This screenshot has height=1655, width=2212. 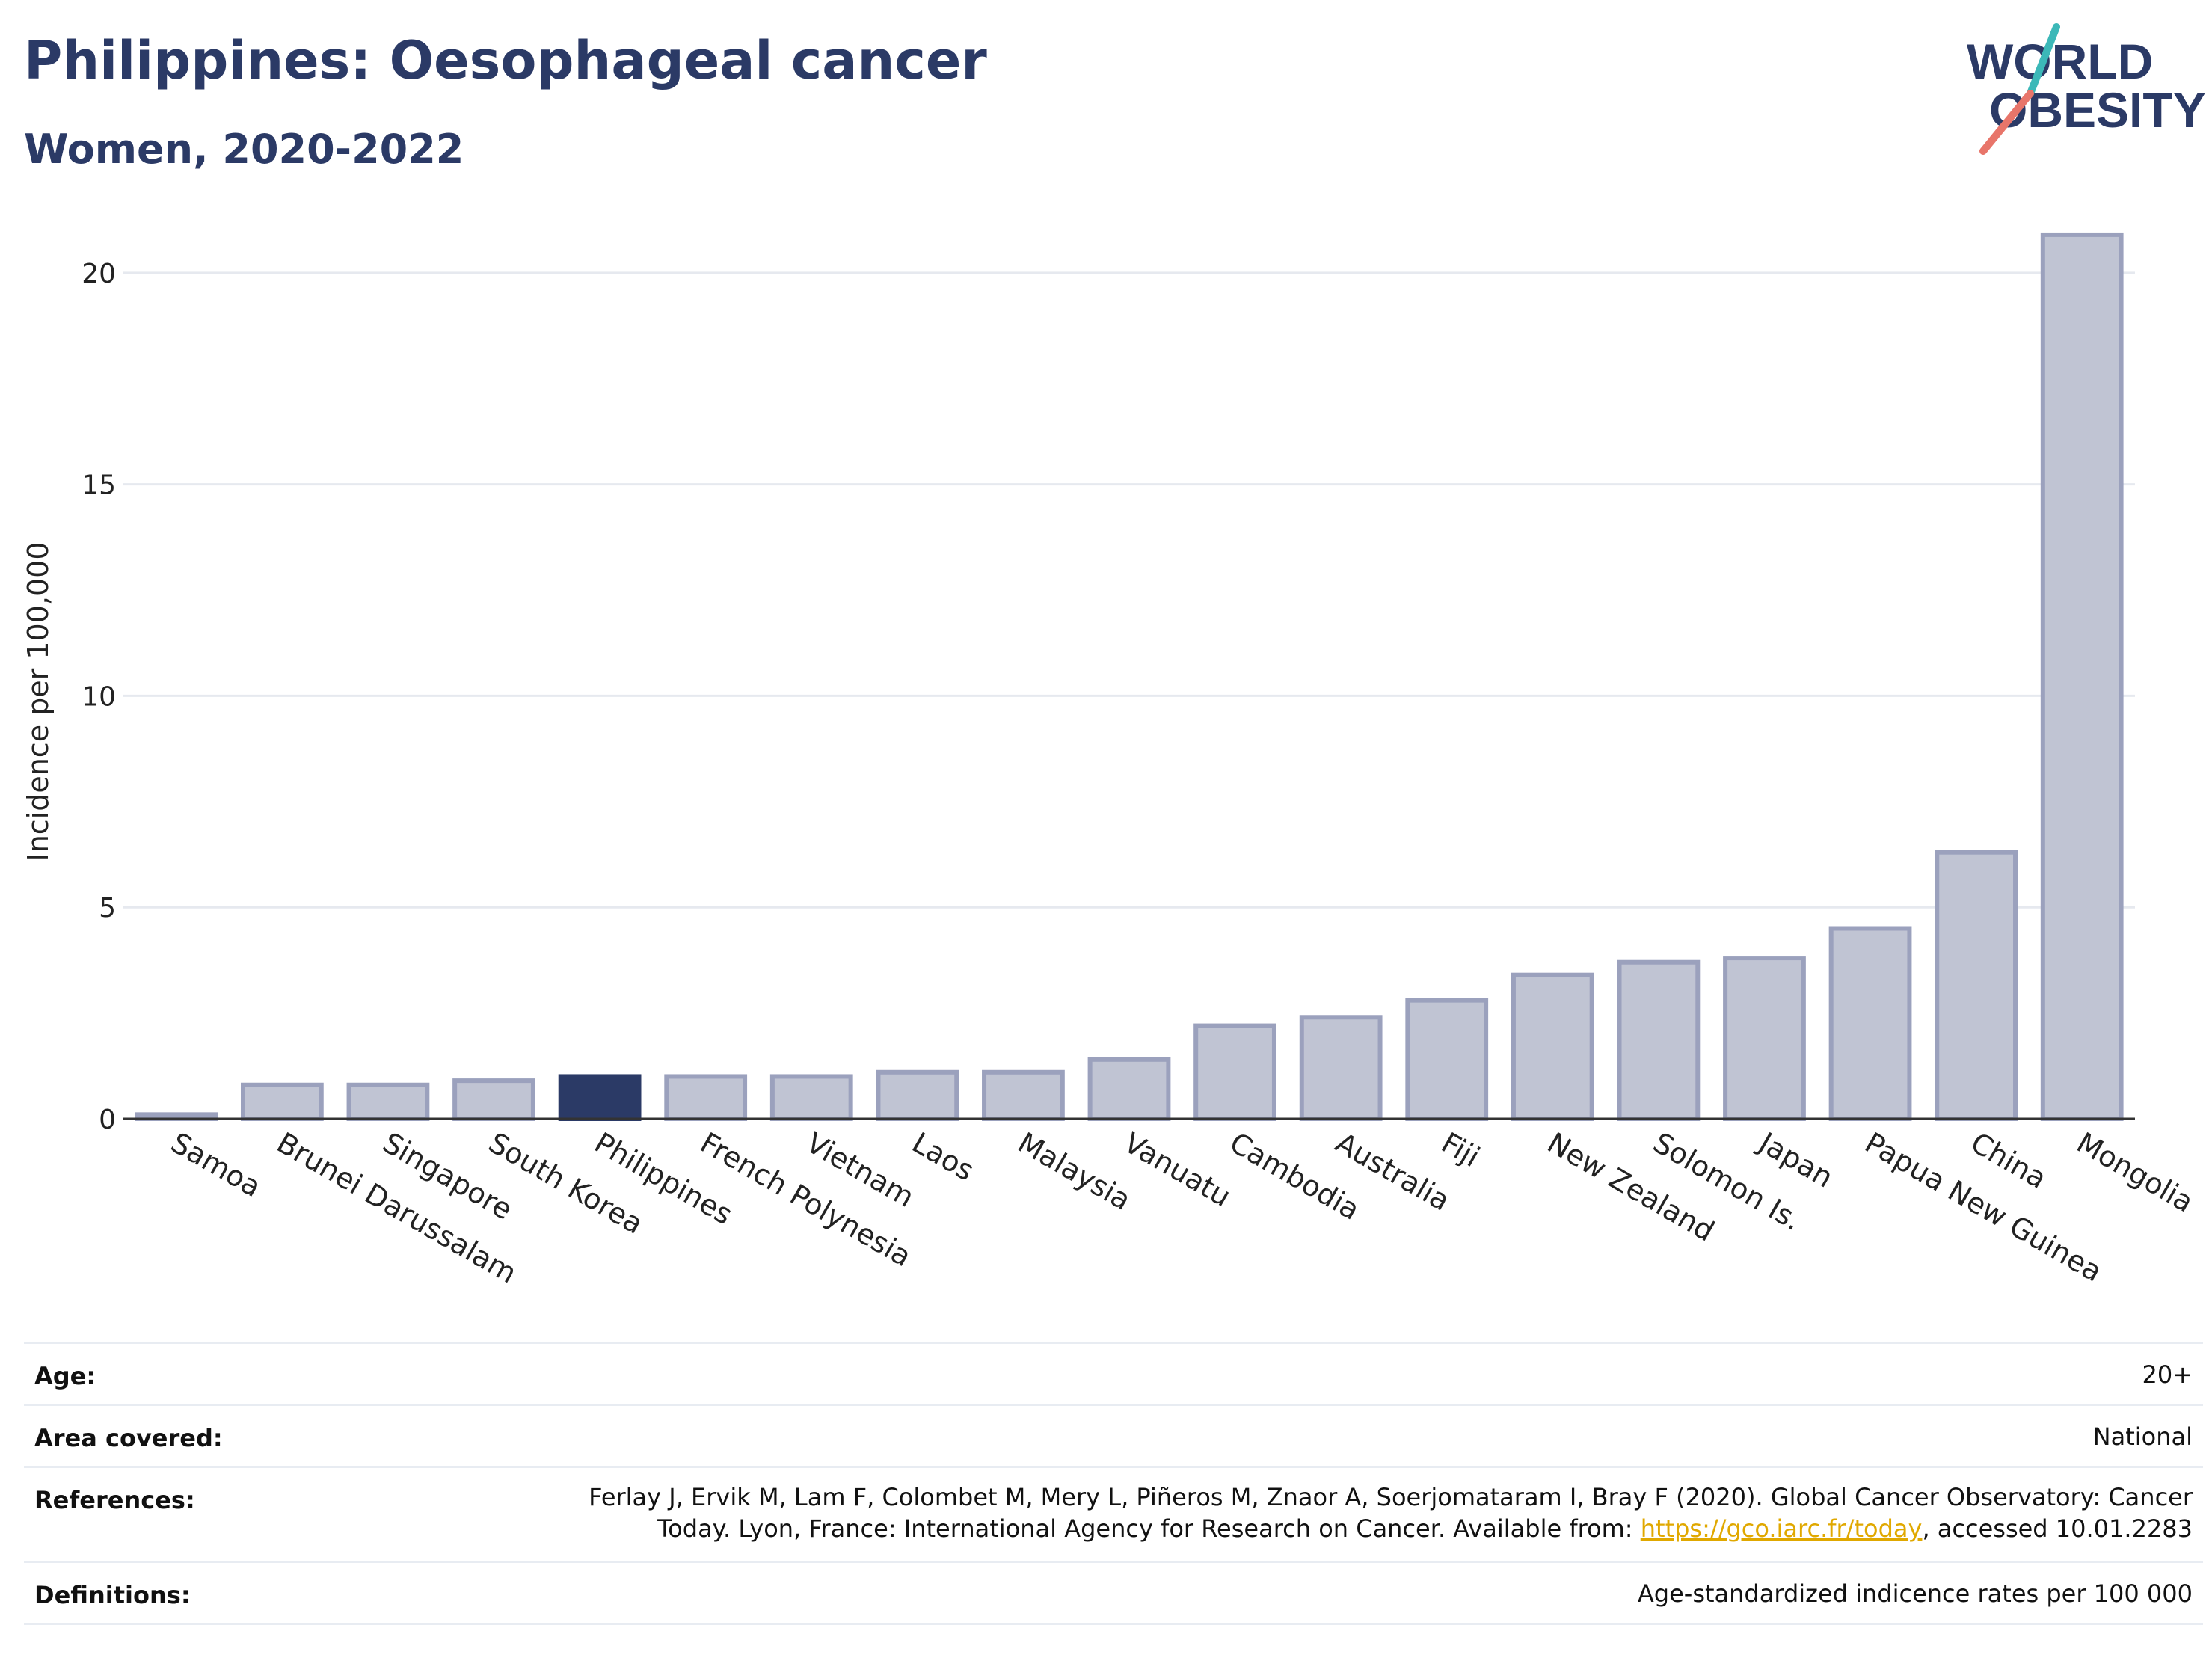 I want to click on definitions-label: Definitions:, so click(x=112, y=1595).